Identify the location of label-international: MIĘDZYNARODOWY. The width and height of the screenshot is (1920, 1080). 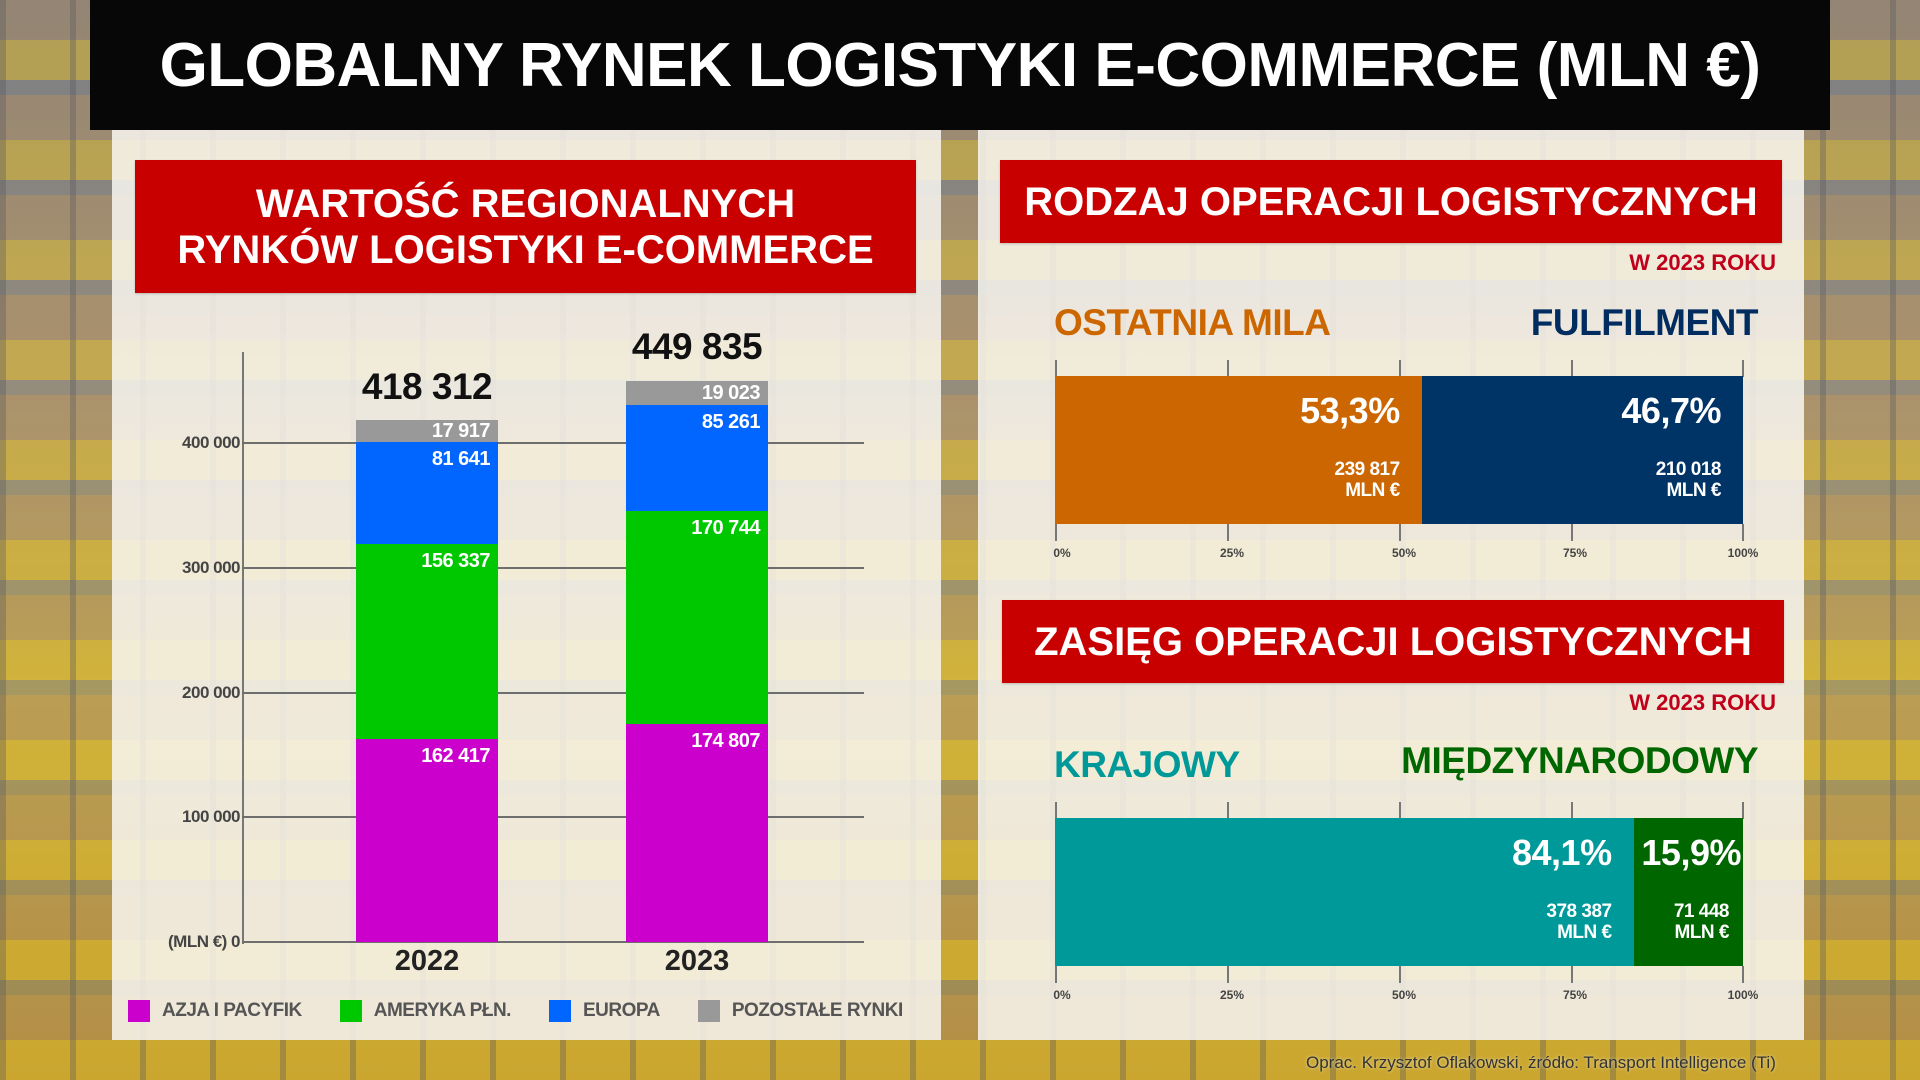
(1579, 760).